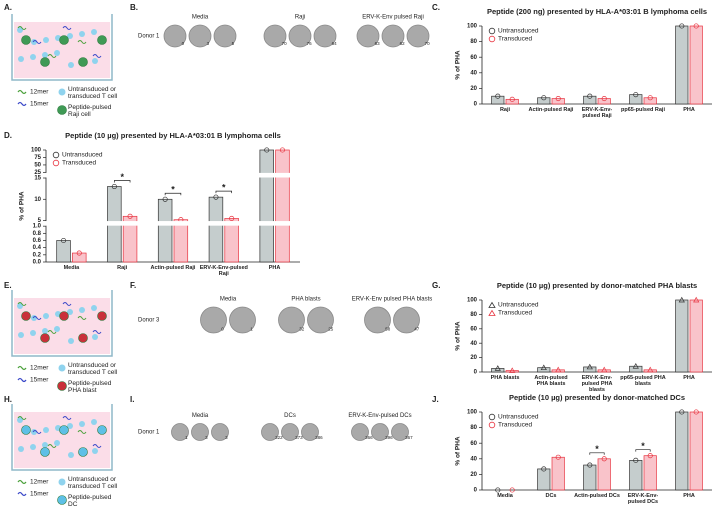 The height and width of the screenshot is (527, 720). Describe the element at coordinates (458, 65) in the screenshot. I see `y-axis-label: % of PHA` at that location.